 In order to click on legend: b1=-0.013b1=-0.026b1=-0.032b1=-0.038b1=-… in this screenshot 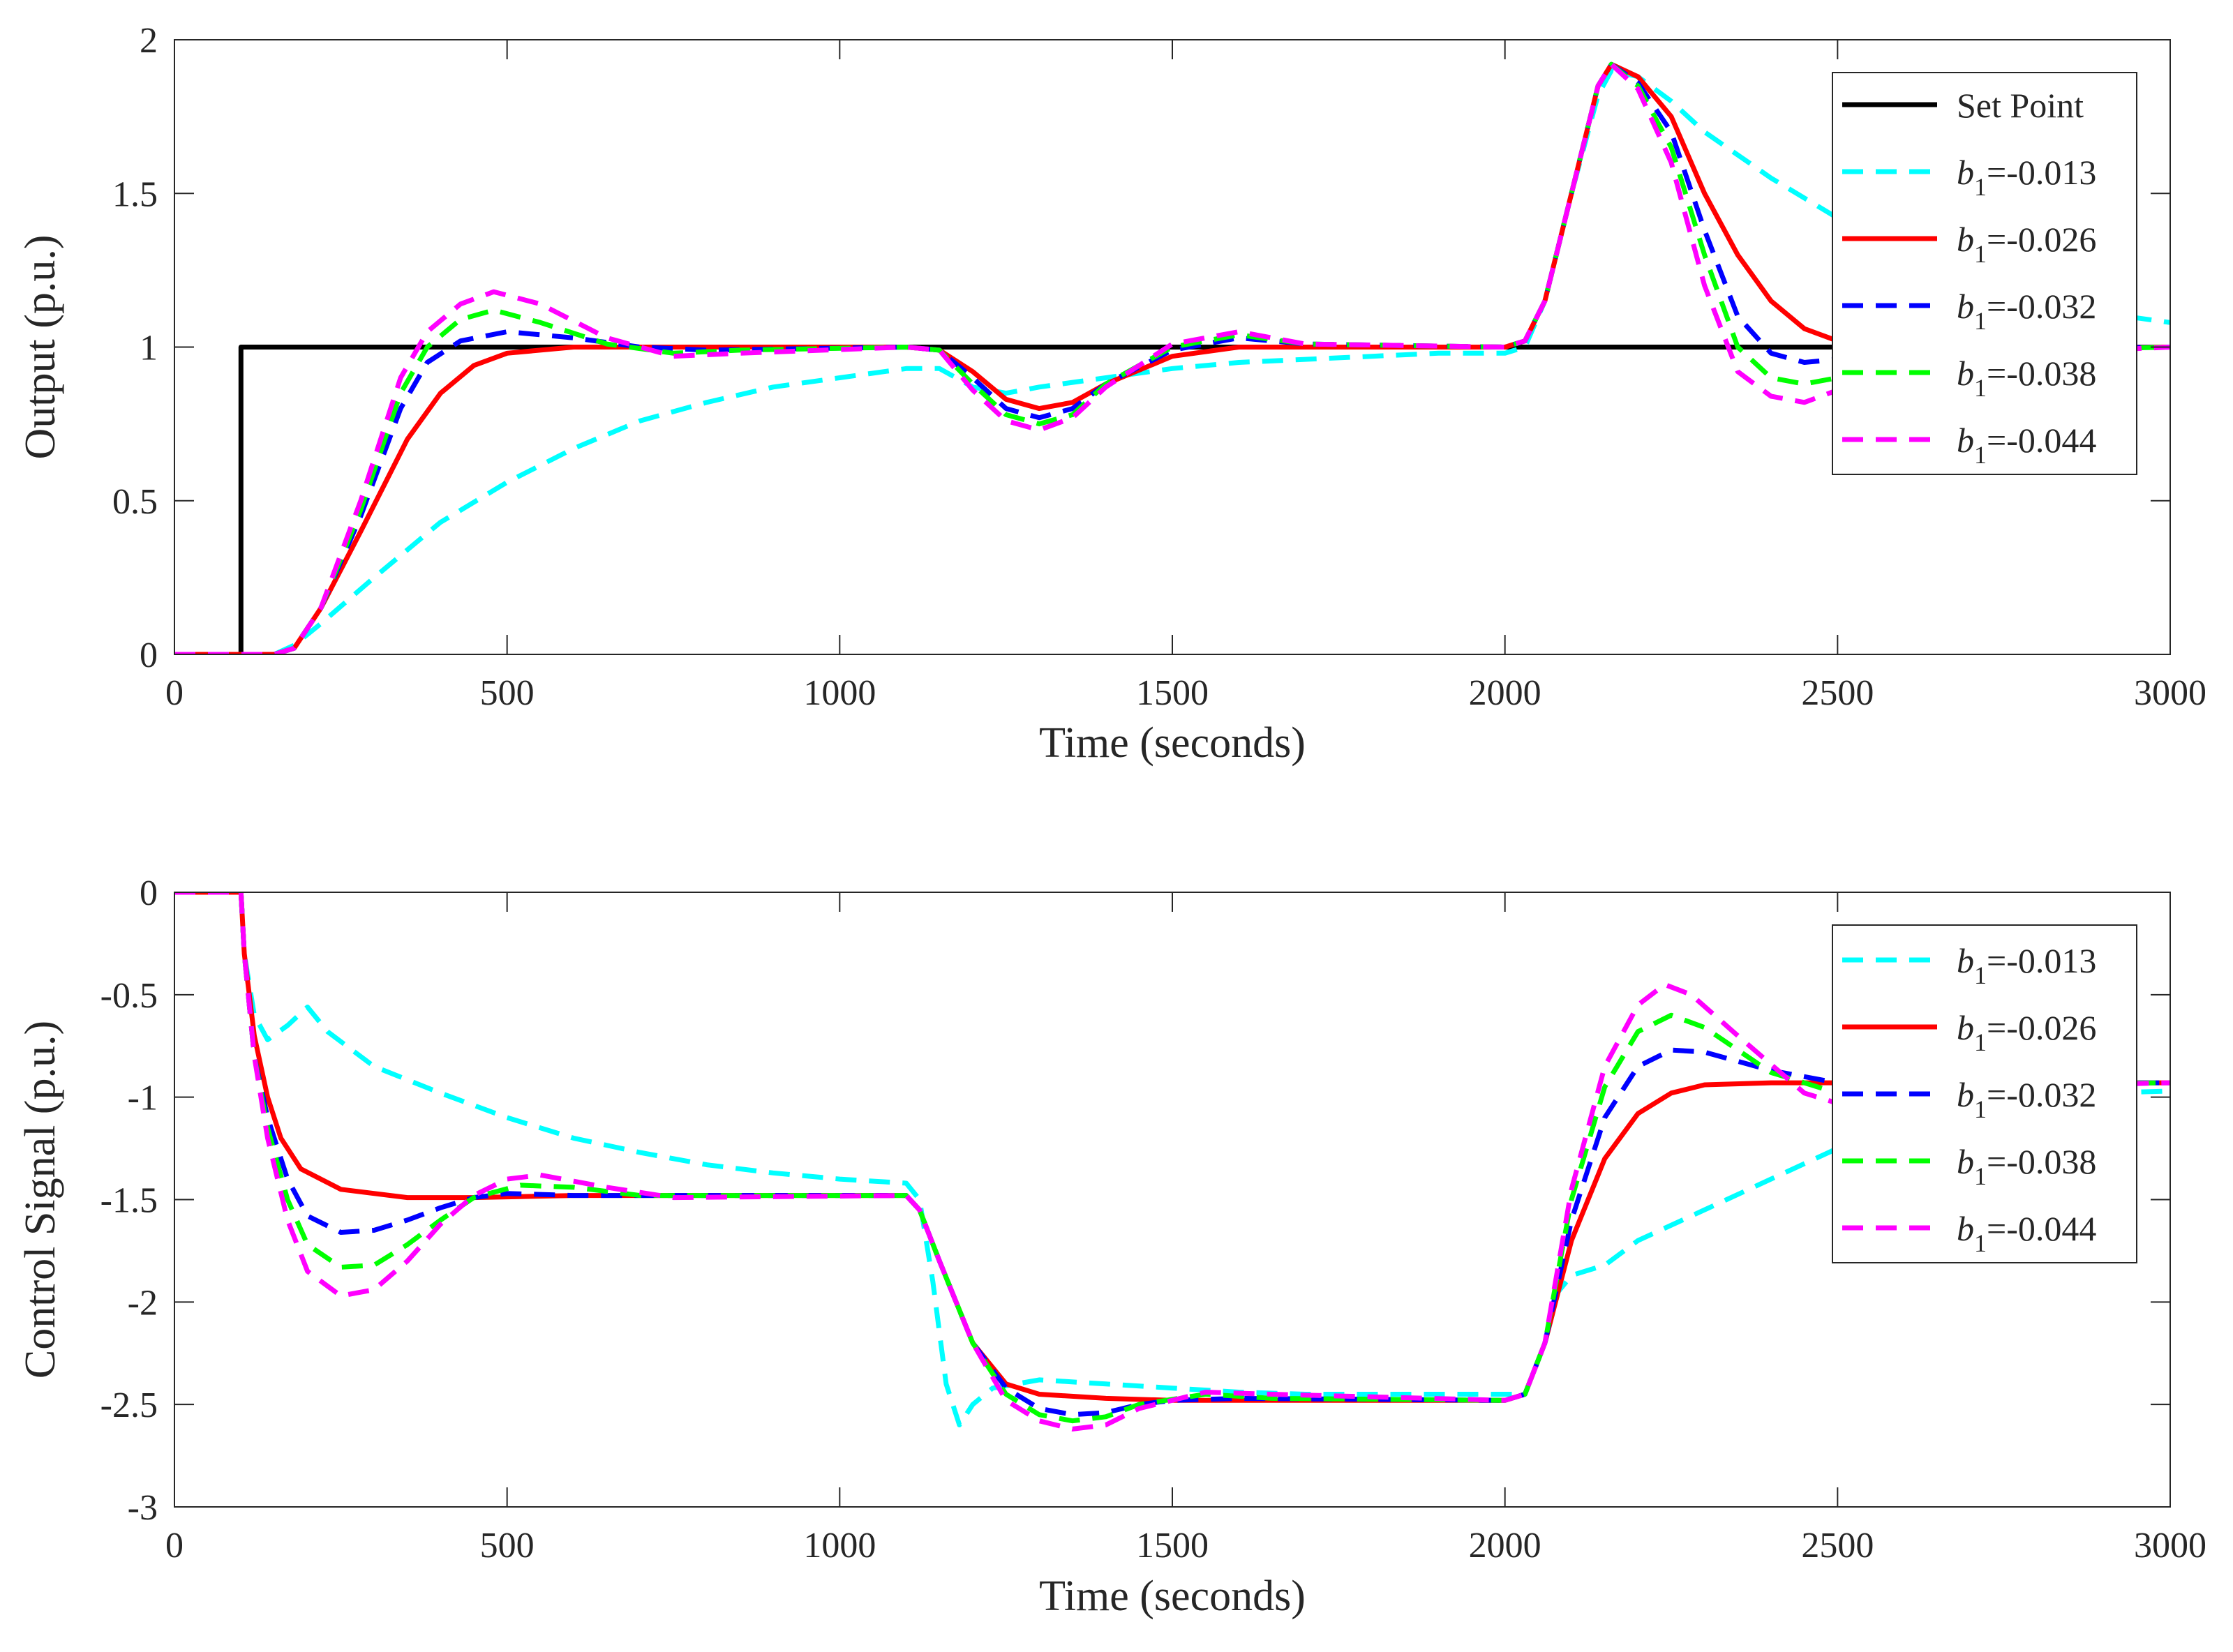, I will do `click(1984, 1093)`.